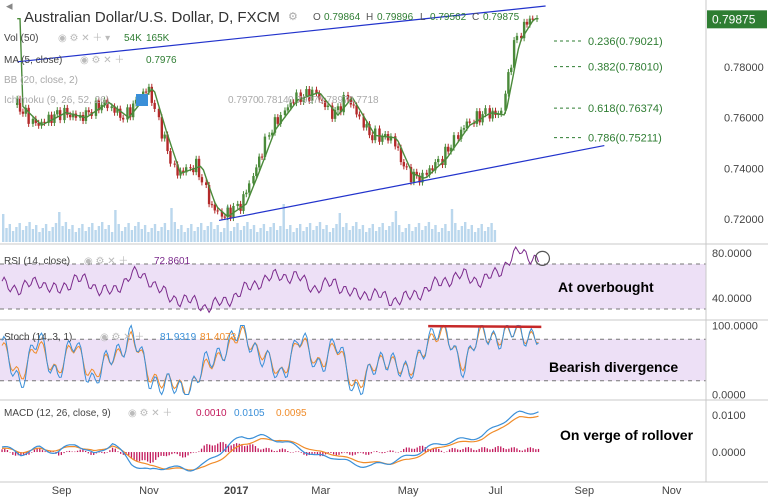  I want to click on ohlc-c-label: C, so click(475, 17).